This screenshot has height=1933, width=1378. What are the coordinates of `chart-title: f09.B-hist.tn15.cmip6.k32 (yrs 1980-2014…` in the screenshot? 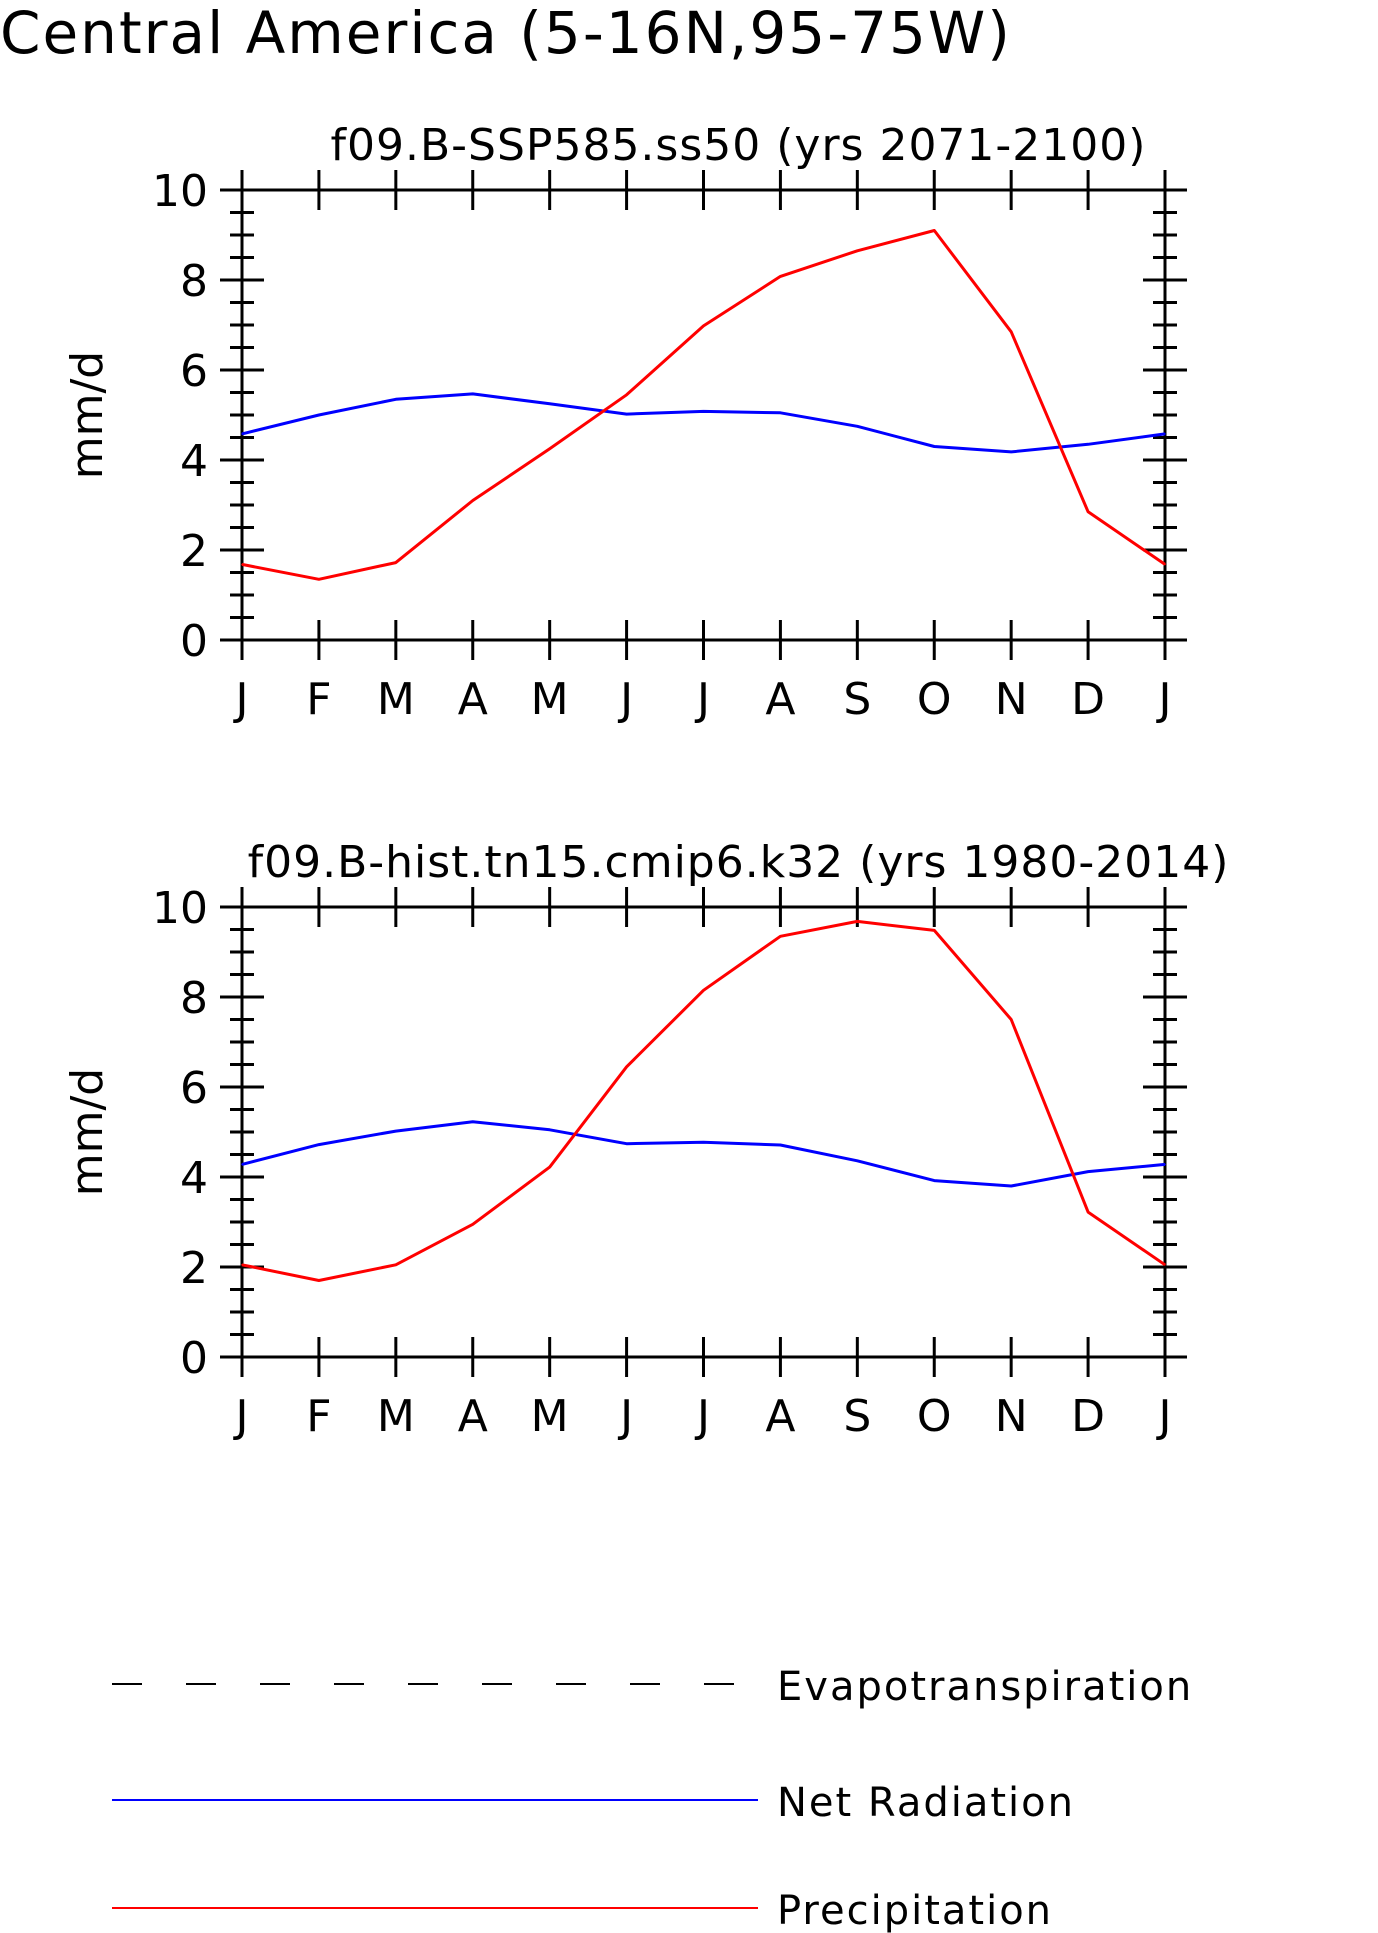 It's located at (739, 862).